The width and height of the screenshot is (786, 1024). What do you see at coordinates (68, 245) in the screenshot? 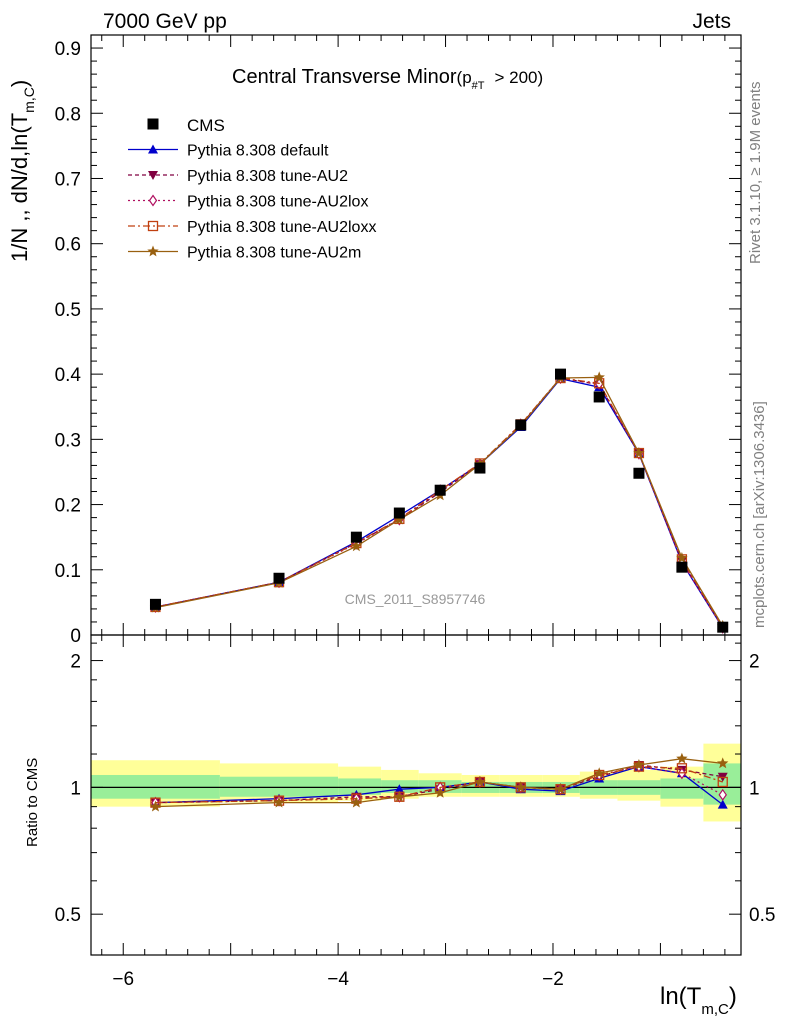
I see `main-y-tick-label: 0.6` at bounding box center [68, 245].